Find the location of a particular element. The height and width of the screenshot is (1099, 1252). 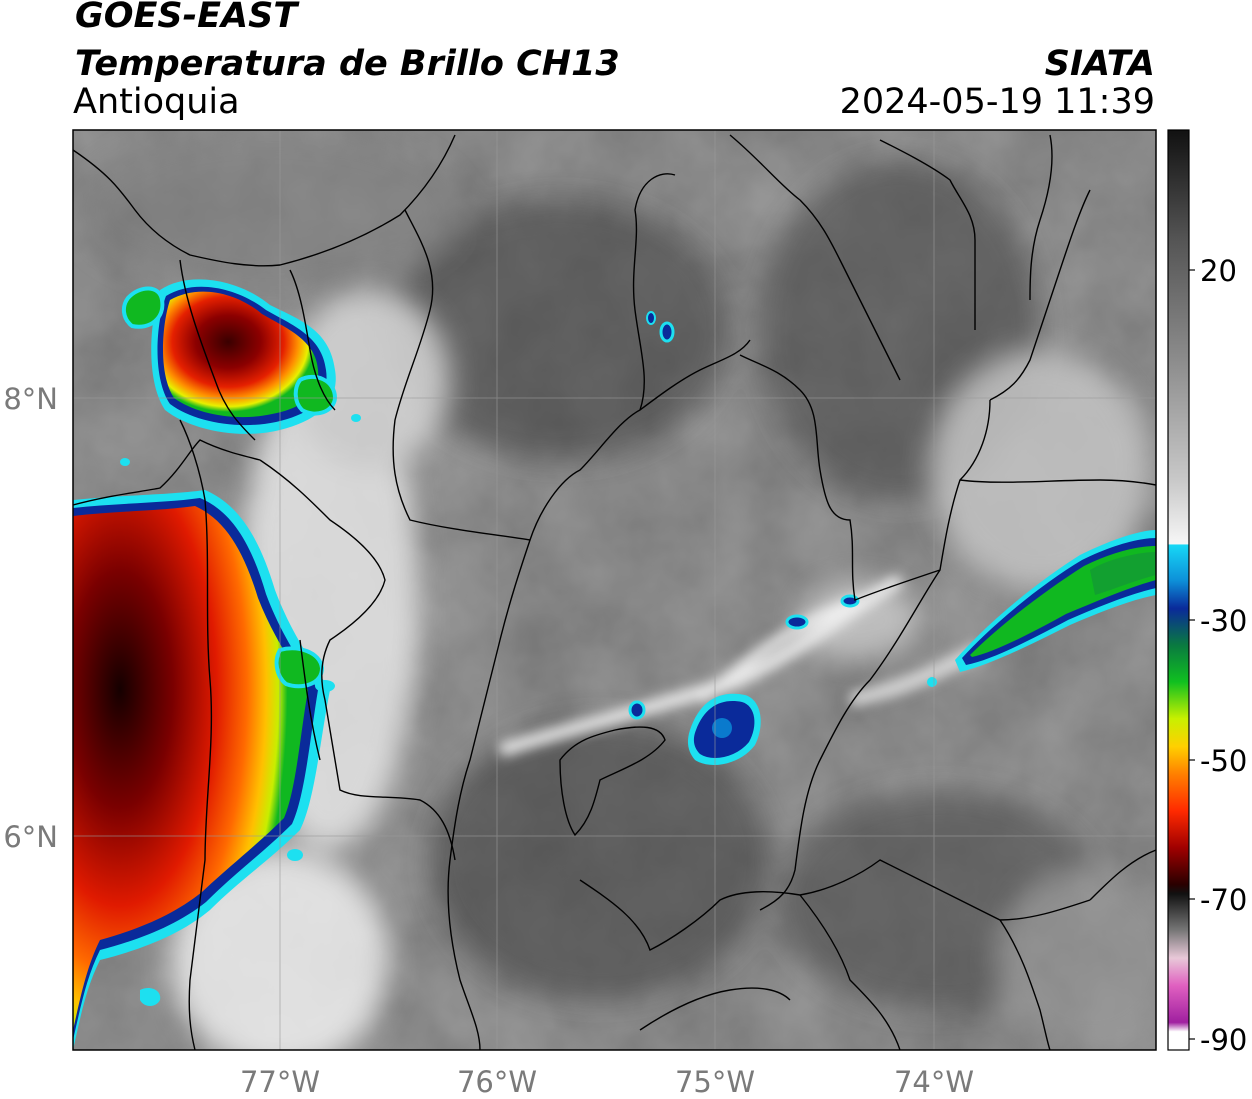

colorbar-tick-label: -70 is located at coordinates (1223, 900).